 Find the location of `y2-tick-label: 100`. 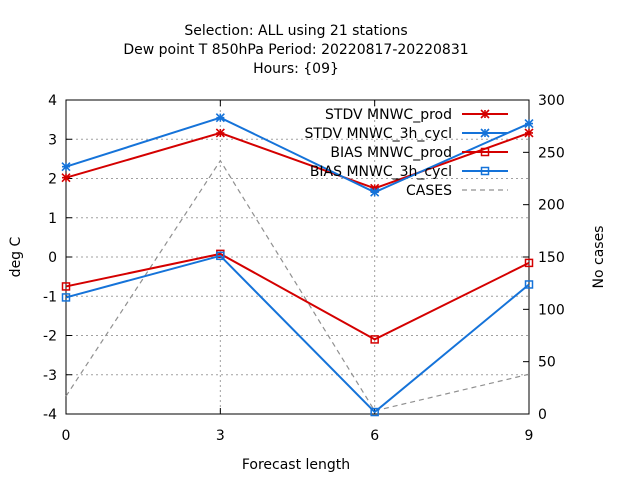

y2-tick-label: 100 is located at coordinates (551, 310).